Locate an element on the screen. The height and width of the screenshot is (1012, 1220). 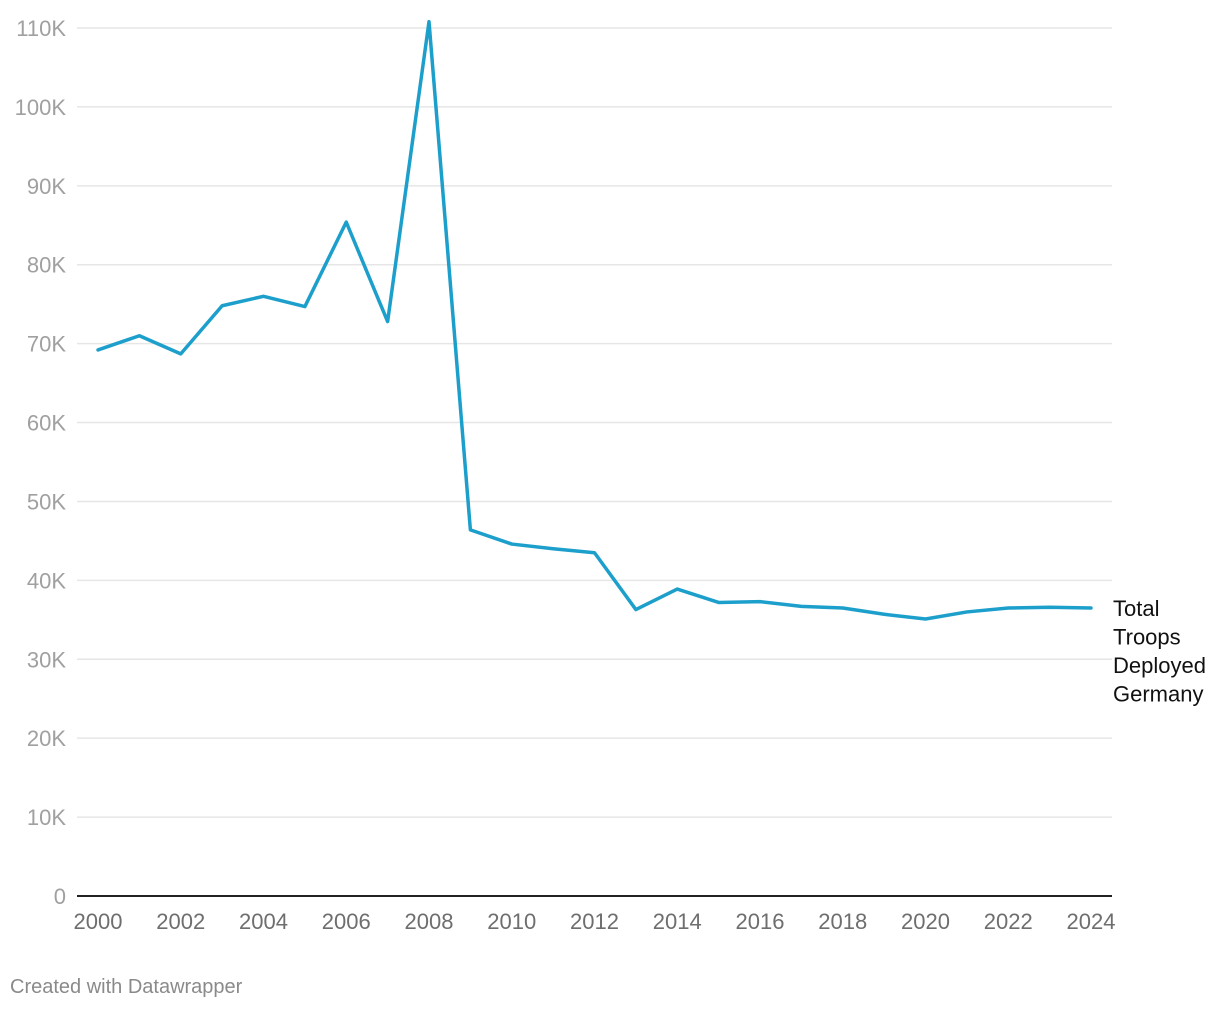
y-tick-label: 60K is located at coordinates (46, 423).